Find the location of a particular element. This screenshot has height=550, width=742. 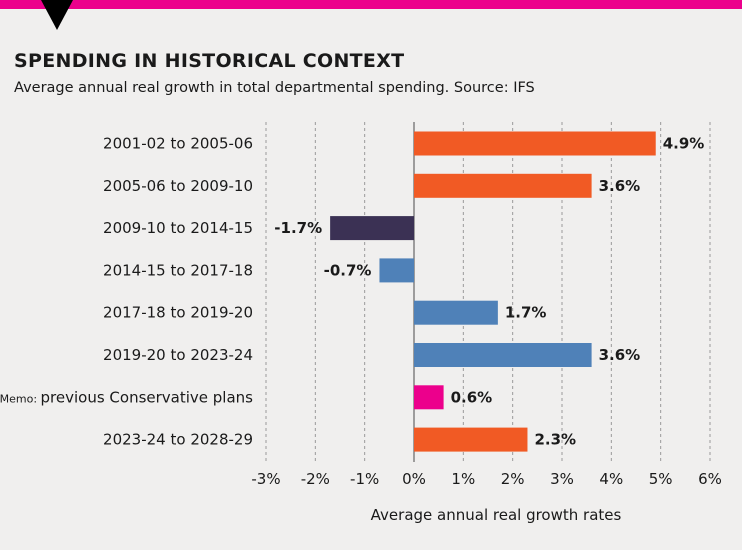

x-tick-label: 0% is located at coordinates (414, 479).